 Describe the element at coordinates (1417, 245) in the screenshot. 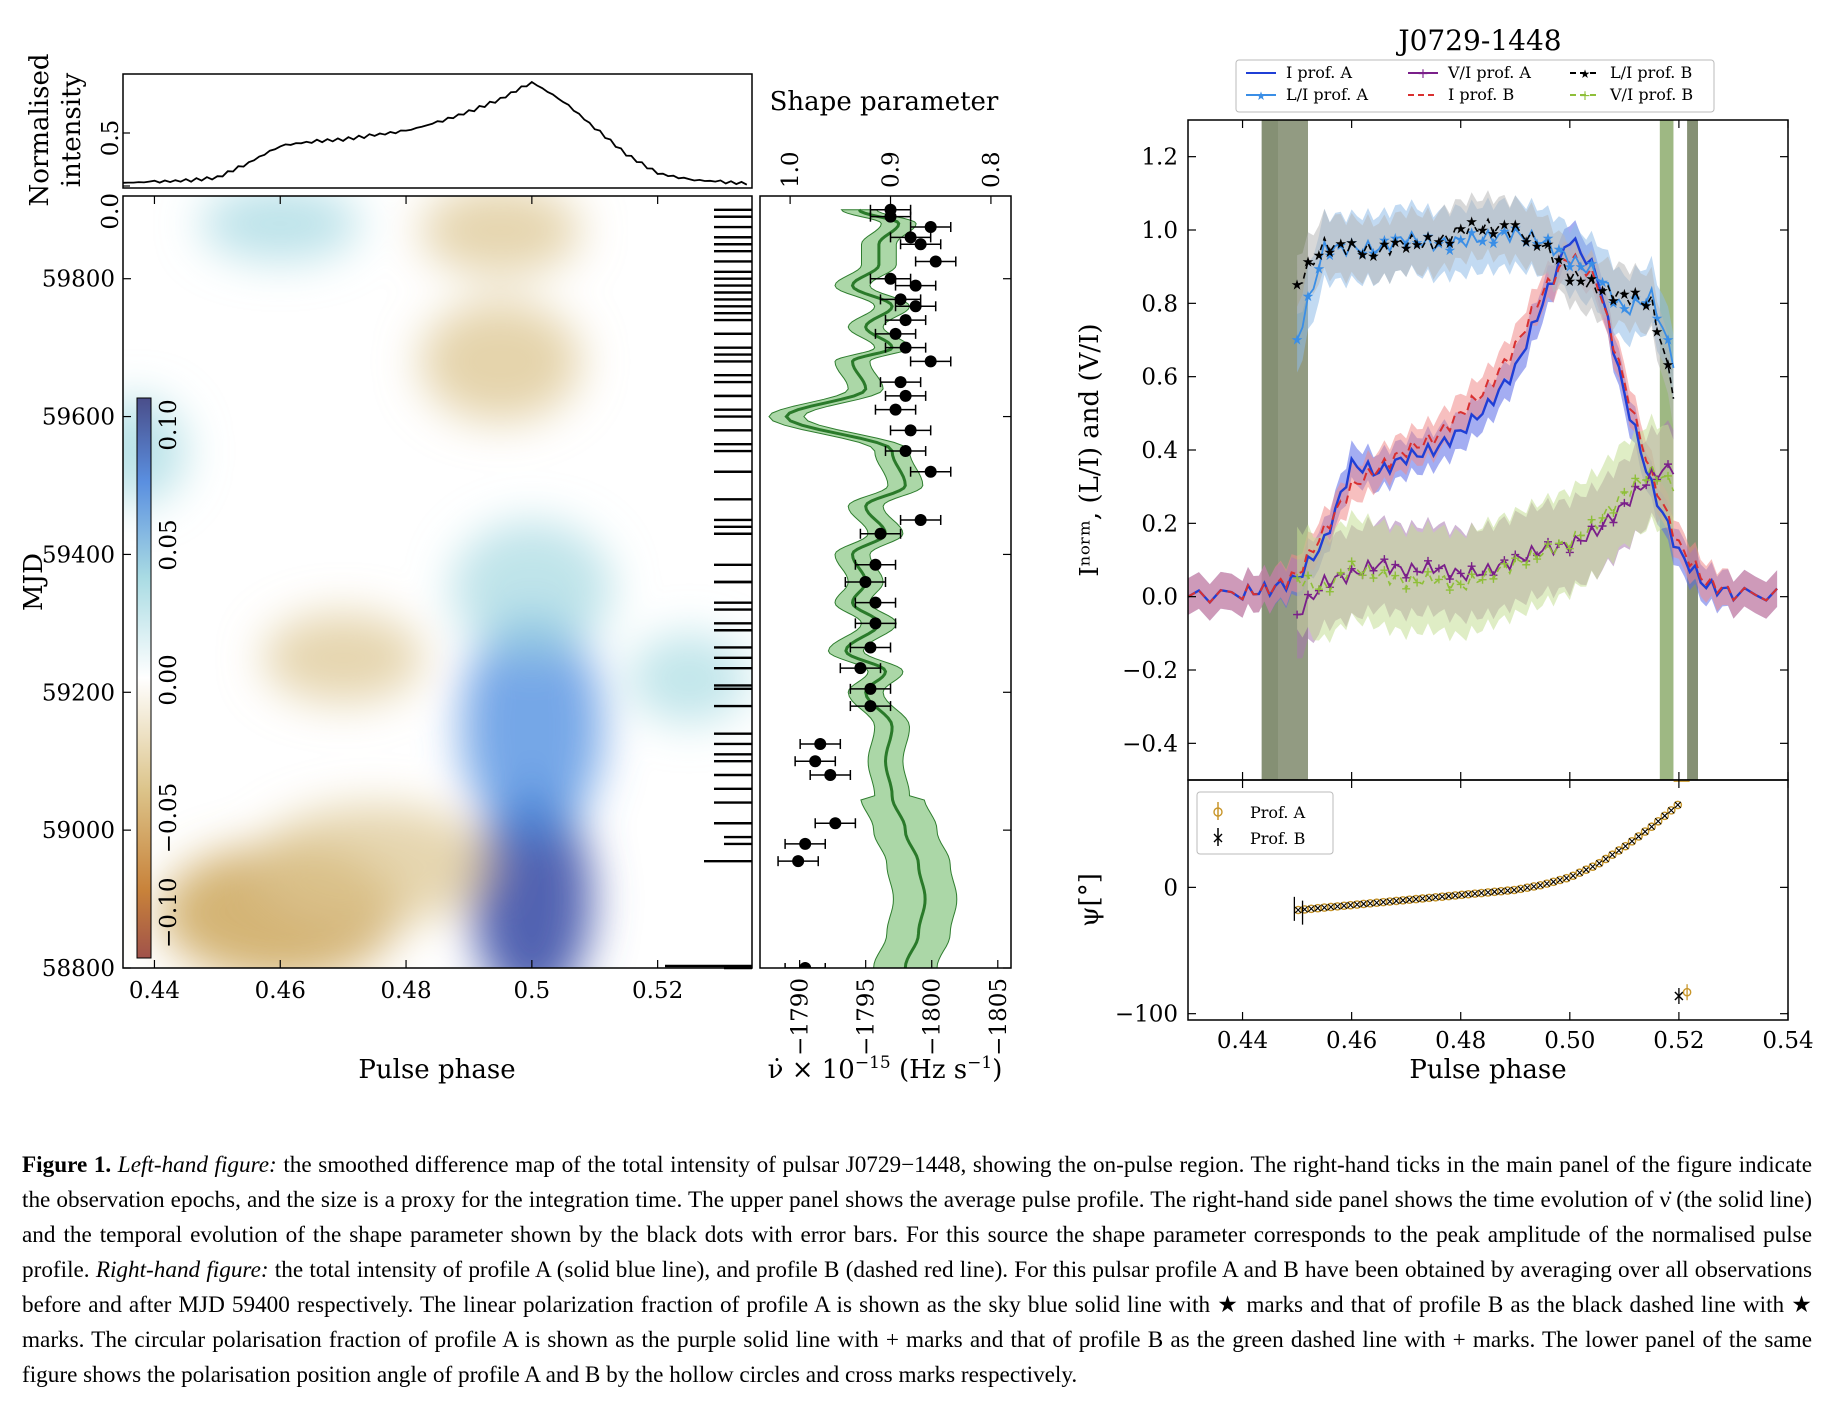

I see `series-marker-3-22: ★` at that location.